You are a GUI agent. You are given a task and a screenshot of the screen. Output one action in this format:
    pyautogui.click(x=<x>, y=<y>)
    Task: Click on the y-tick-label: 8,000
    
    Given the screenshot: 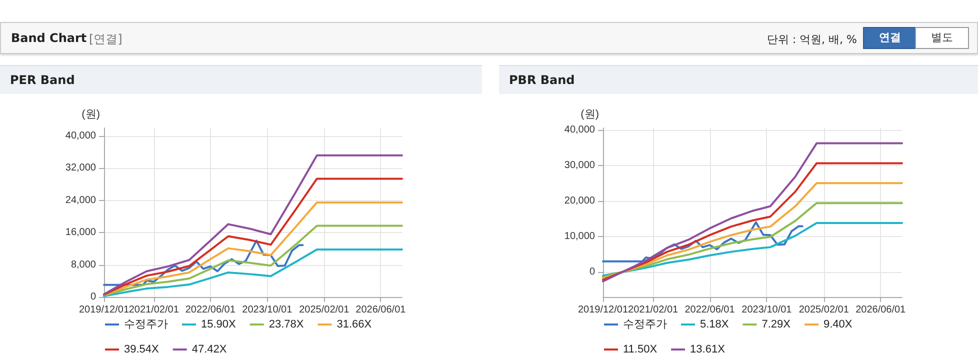 What is the action you would take?
    pyautogui.click(x=83, y=264)
    